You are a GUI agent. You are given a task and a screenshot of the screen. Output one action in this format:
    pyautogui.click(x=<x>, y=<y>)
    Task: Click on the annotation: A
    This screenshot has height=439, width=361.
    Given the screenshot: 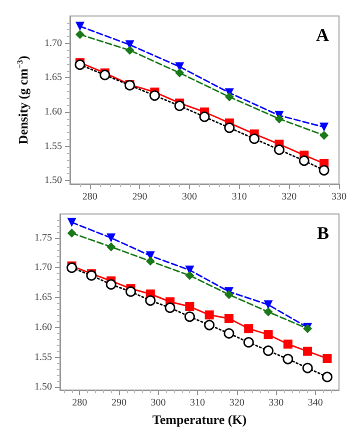 What is the action you would take?
    pyautogui.click(x=322, y=35)
    